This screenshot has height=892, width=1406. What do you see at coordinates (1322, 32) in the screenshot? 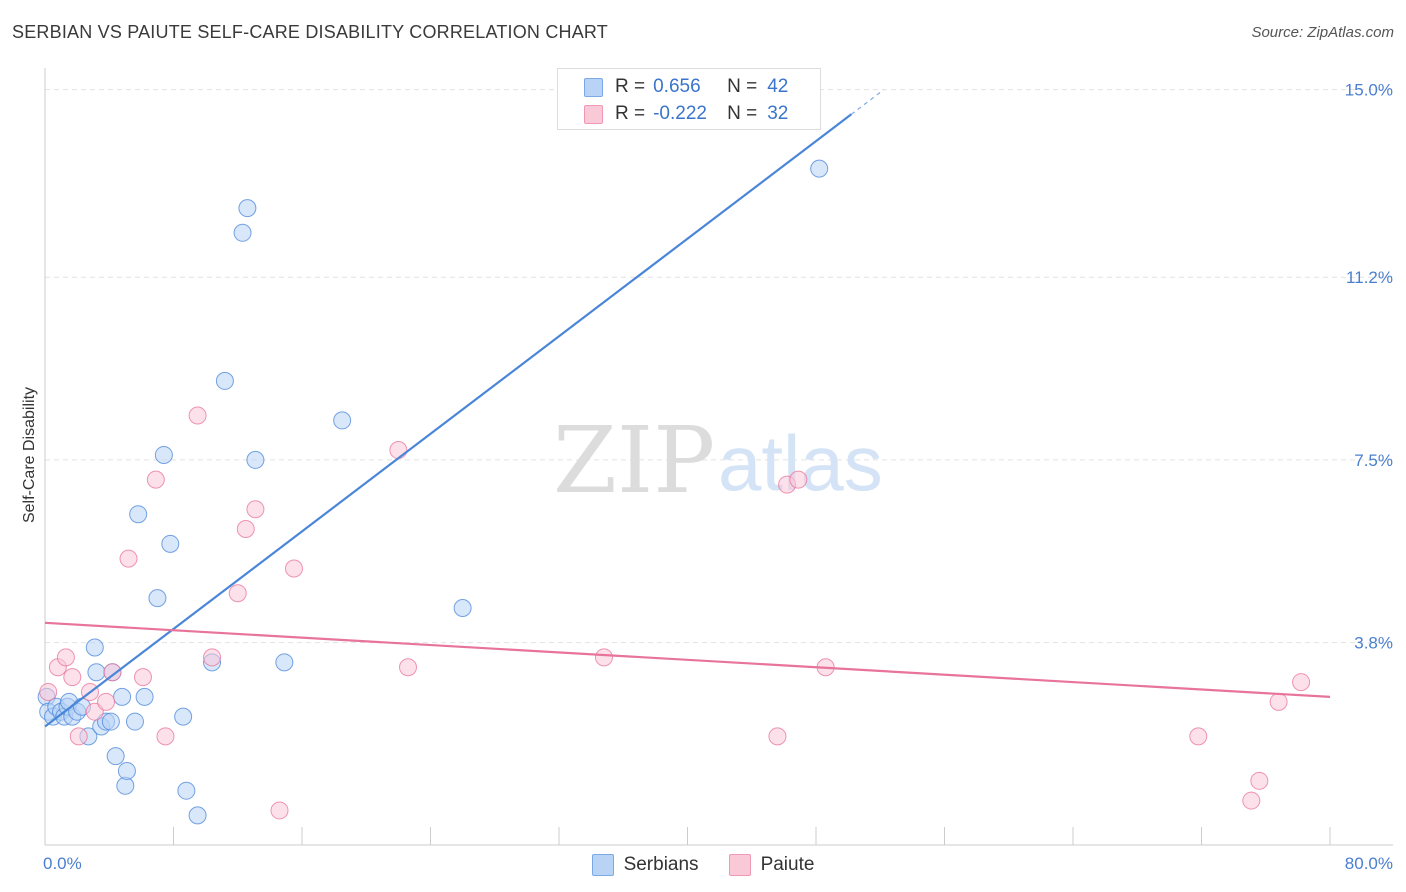
I see `chart-source: Source: ZipAtlas.com` at bounding box center [1322, 32].